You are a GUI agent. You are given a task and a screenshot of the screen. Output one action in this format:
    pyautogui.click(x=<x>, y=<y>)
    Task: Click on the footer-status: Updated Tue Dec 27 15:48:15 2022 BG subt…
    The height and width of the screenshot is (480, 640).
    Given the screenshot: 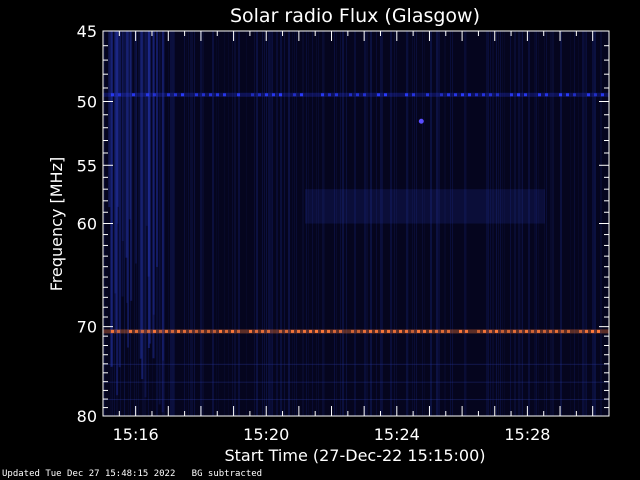 What is the action you would take?
    pyautogui.click(x=132, y=474)
    